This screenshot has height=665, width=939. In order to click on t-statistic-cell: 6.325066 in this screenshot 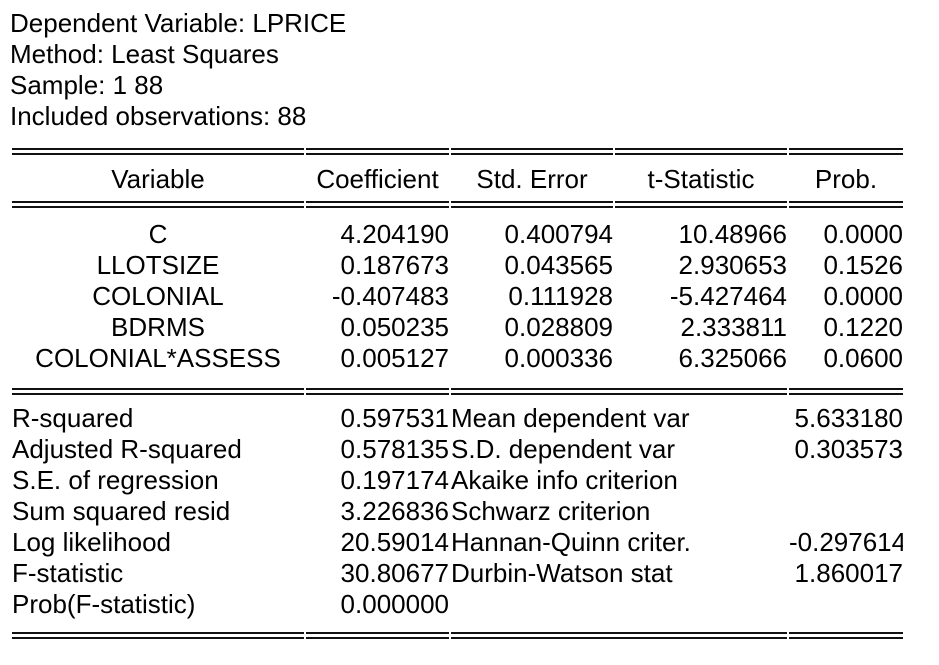, I will do `click(732, 358)`.